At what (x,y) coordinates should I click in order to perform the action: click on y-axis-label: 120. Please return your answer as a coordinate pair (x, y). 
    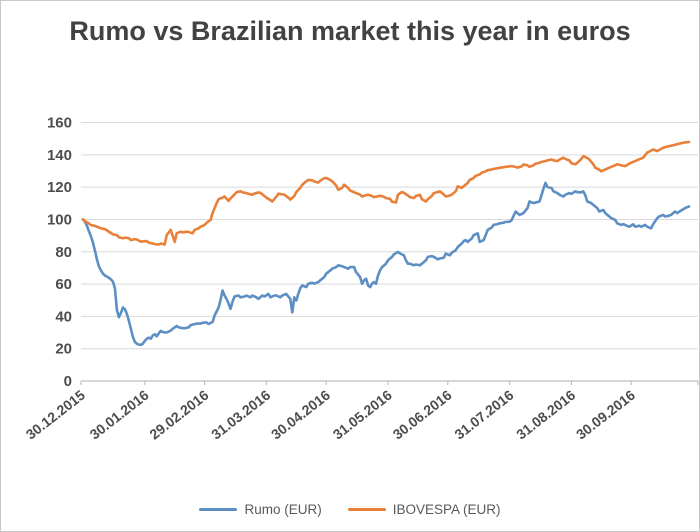
    Looking at the image, I should click on (59, 187).